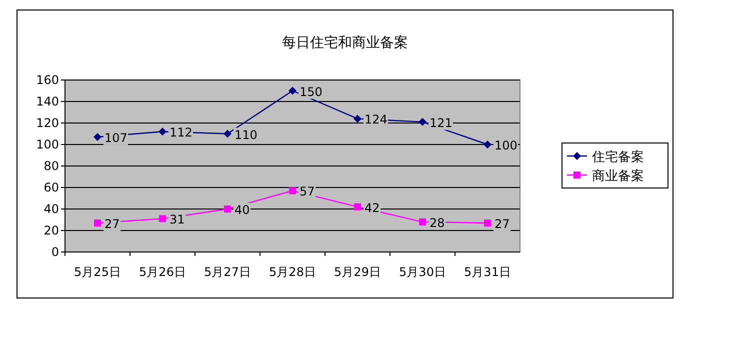 This screenshot has height=347, width=751. I want to click on y-tick-label: 60, so click(51, 187).